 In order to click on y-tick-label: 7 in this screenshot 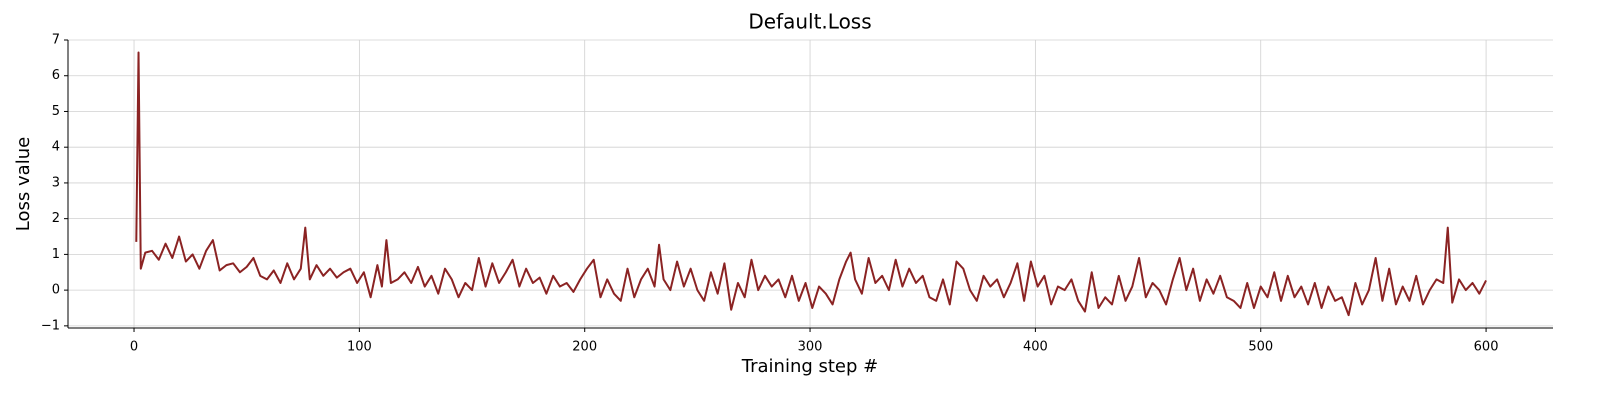, I will do `click(56, 40)`.